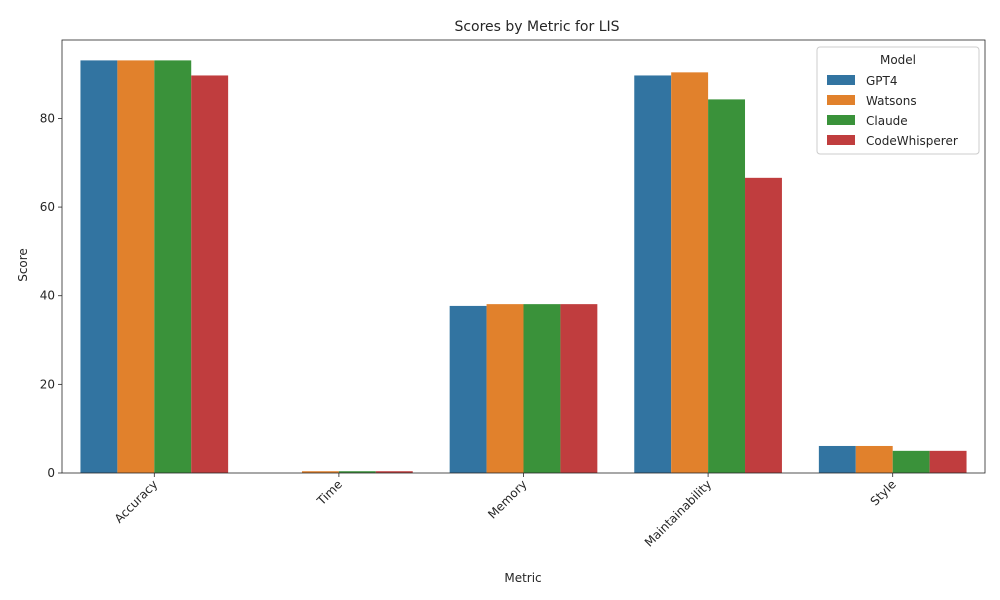  What do you see at coordinates (763, 325) in the screenshot?
I see `bar-codewhisperer-maintainability` at bounding box center [763, 325].